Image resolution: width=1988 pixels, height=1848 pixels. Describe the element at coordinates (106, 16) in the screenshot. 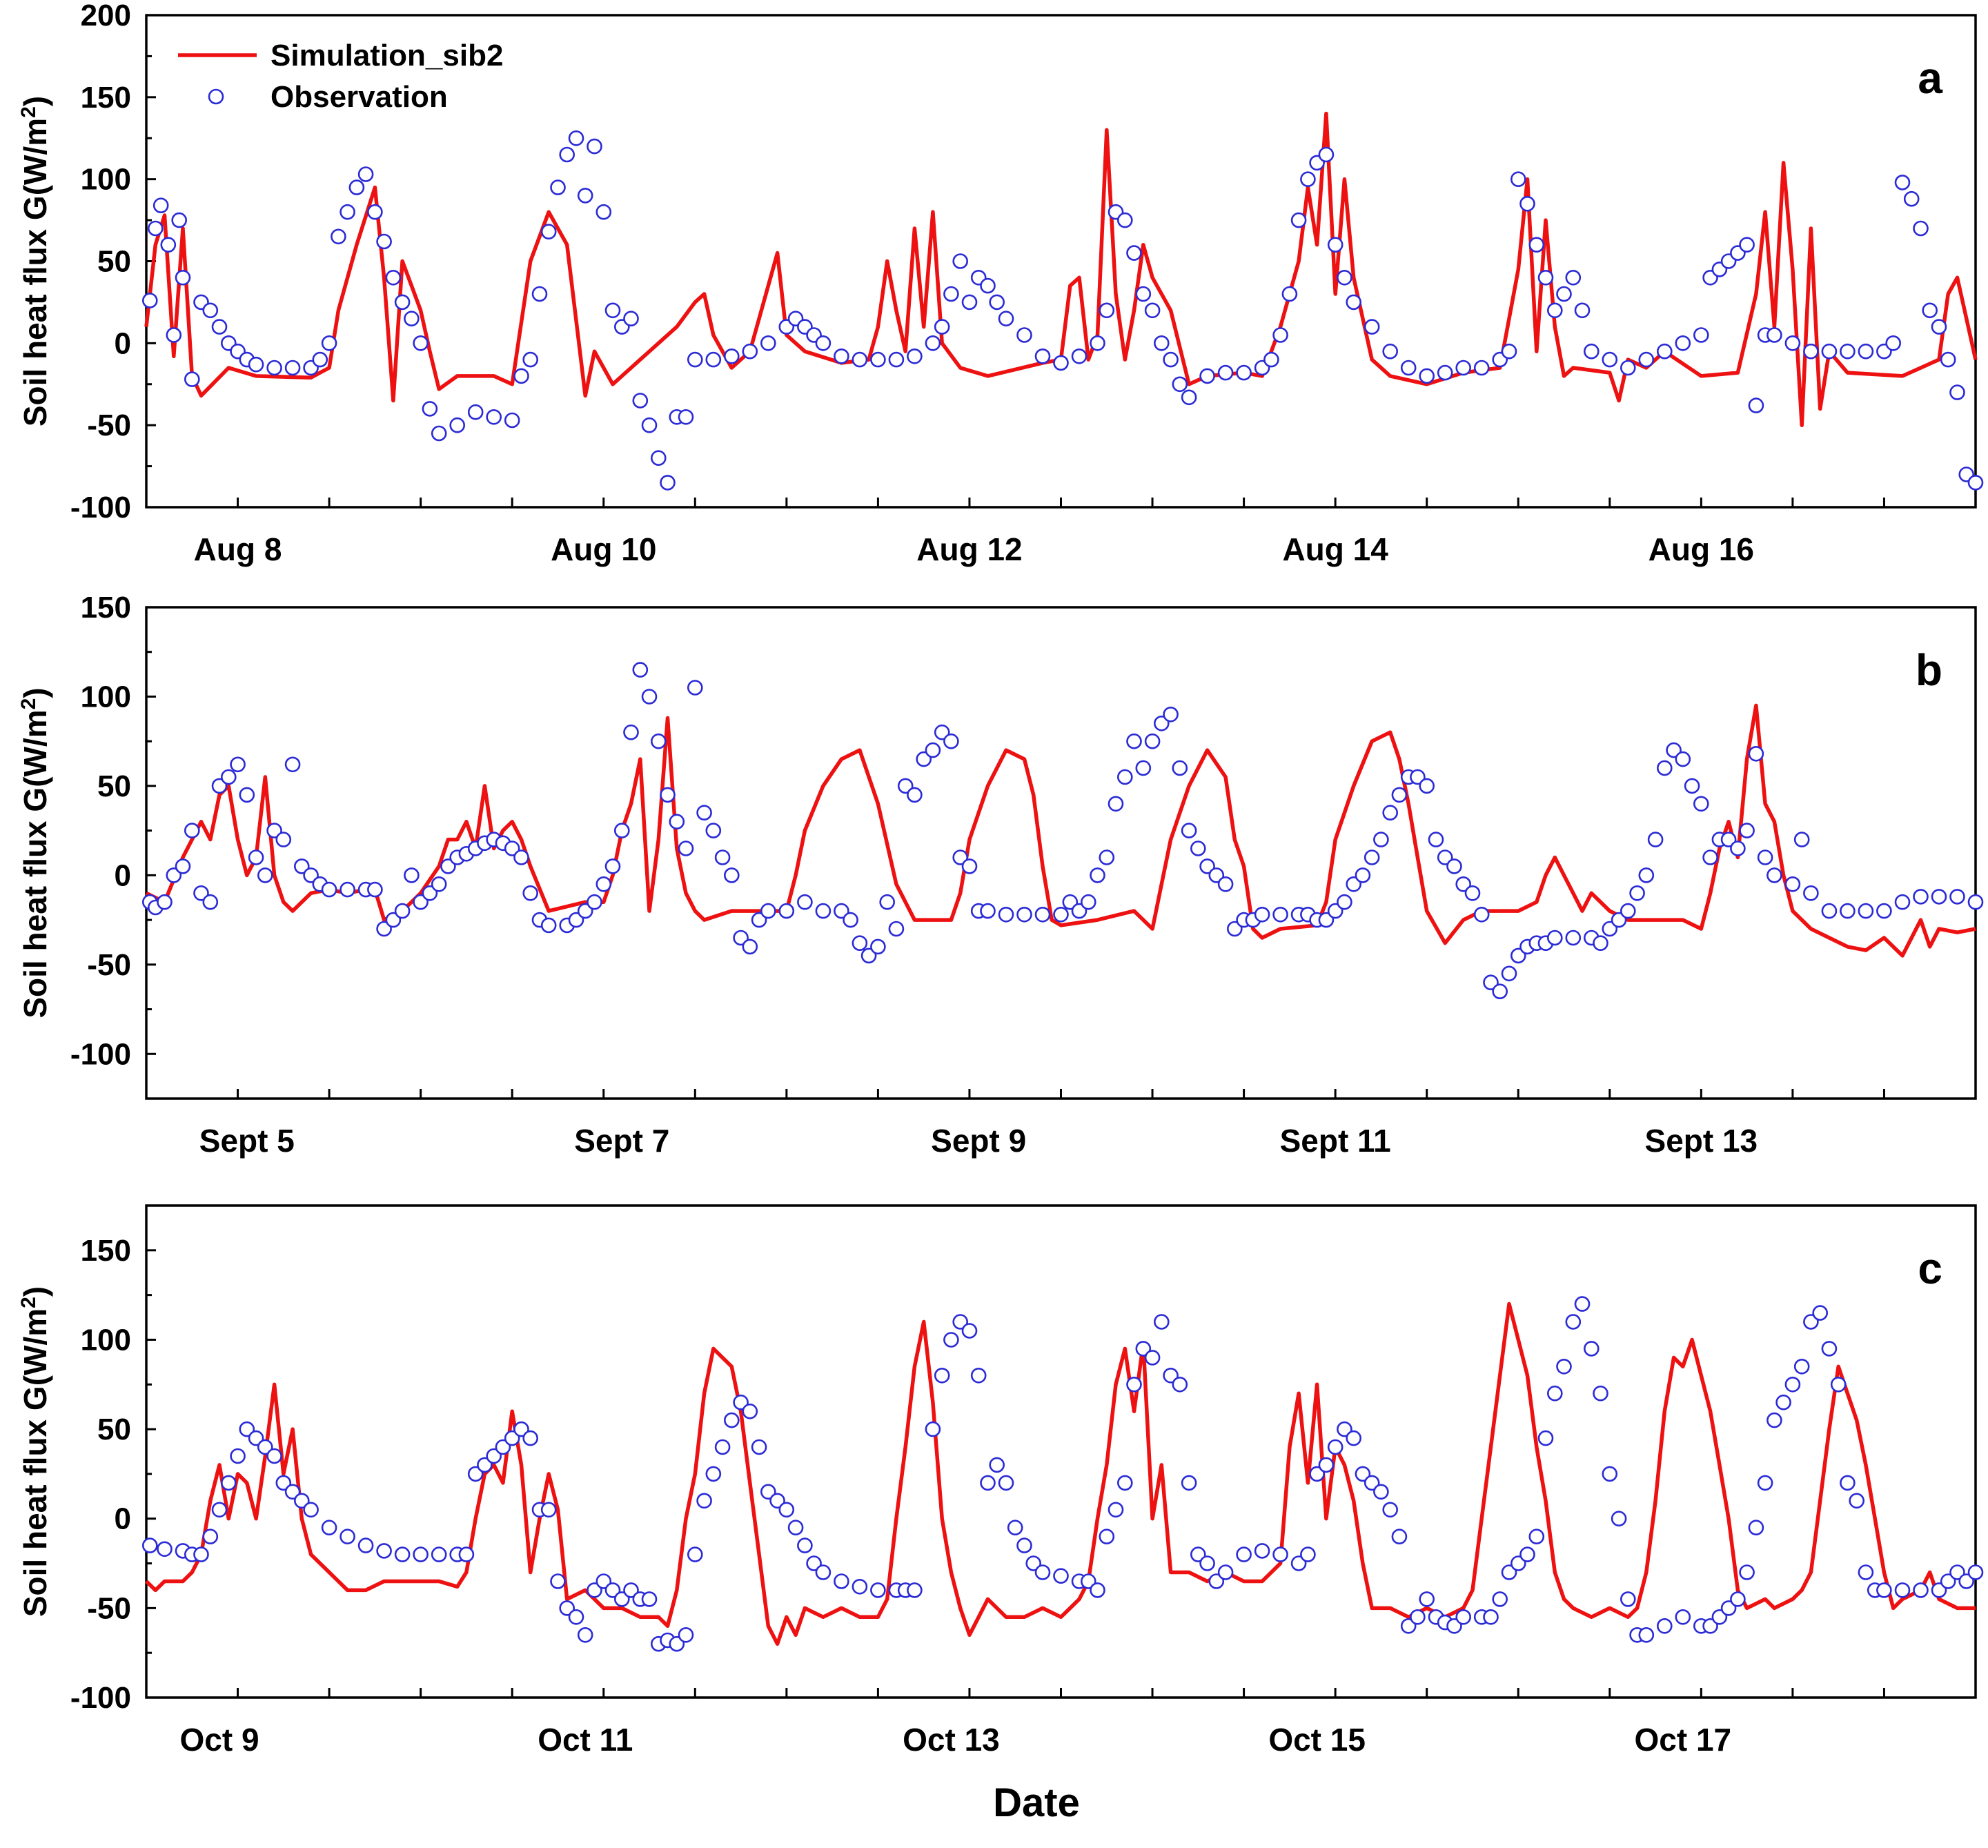

I see `y-tick-label: 200` at that location.